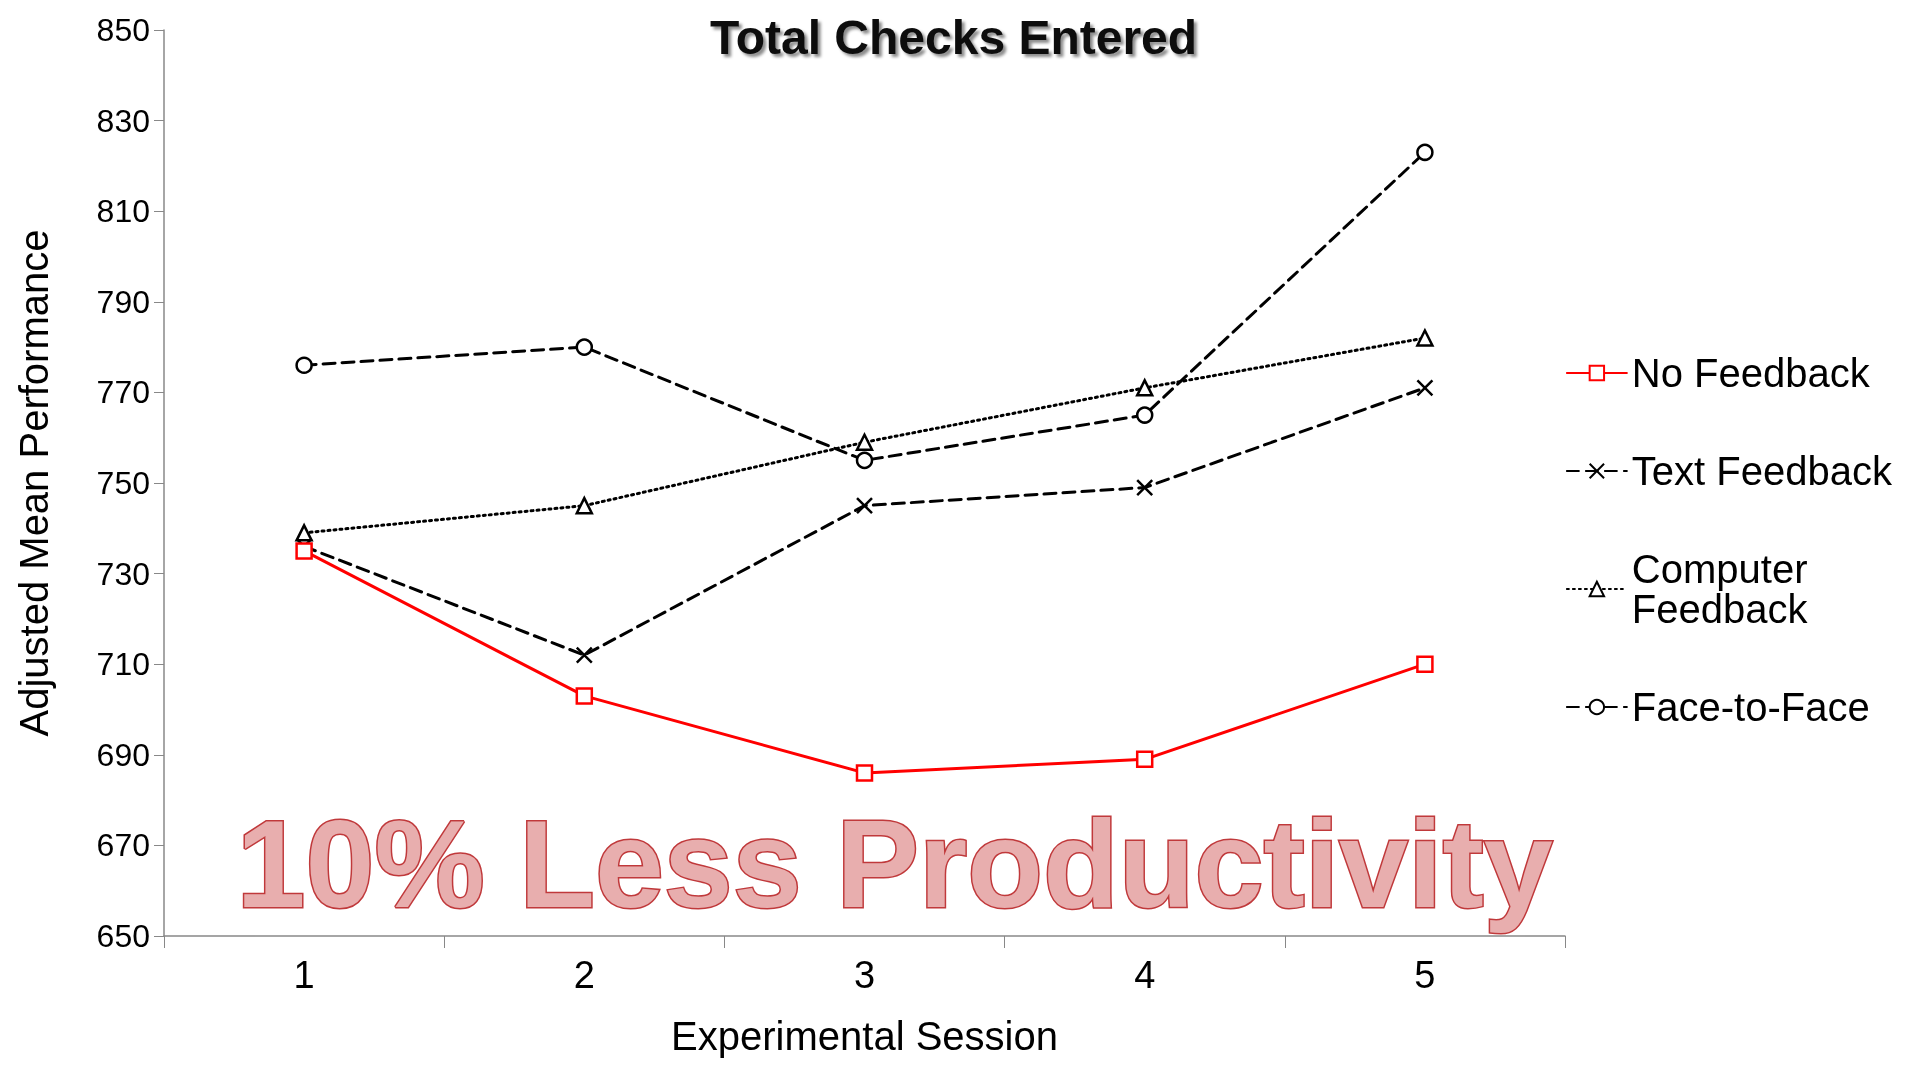 The image size is (1907, 1080). Describe the element at coordinates (34, 483) in the screenshot. I see `y-axis-title: Adjusted Mean Performance` at that location.